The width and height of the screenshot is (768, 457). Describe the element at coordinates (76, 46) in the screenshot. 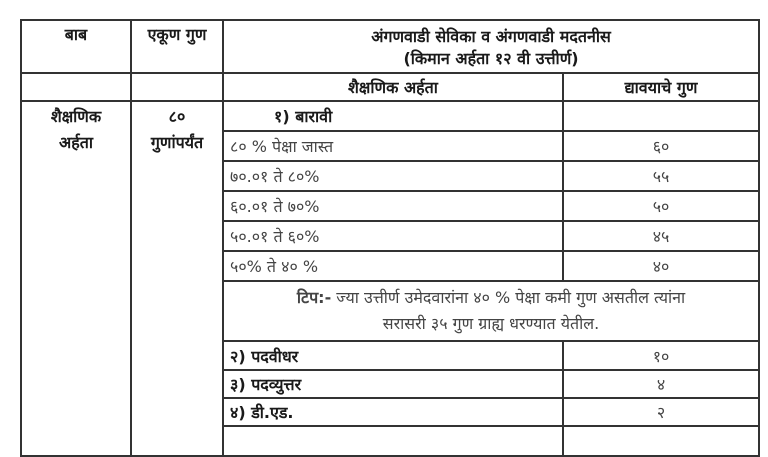

I see `header-subject: बाब` at that location.